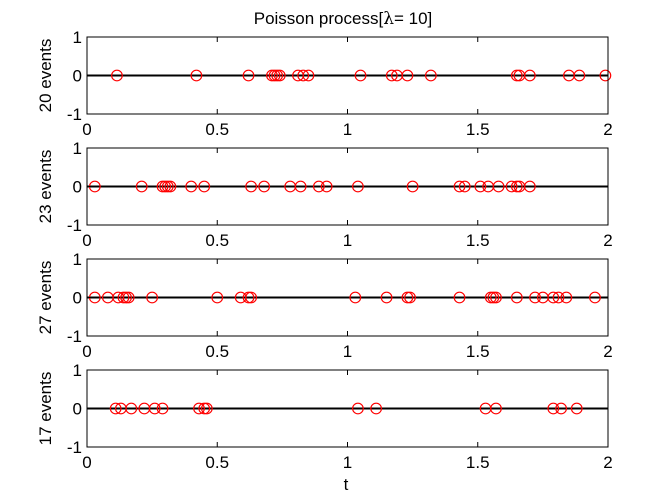  What do you see at coordinates (45, 409) in the screenshot?
I see `y-axis-label: 17 events` at bounding box center [45, 409].